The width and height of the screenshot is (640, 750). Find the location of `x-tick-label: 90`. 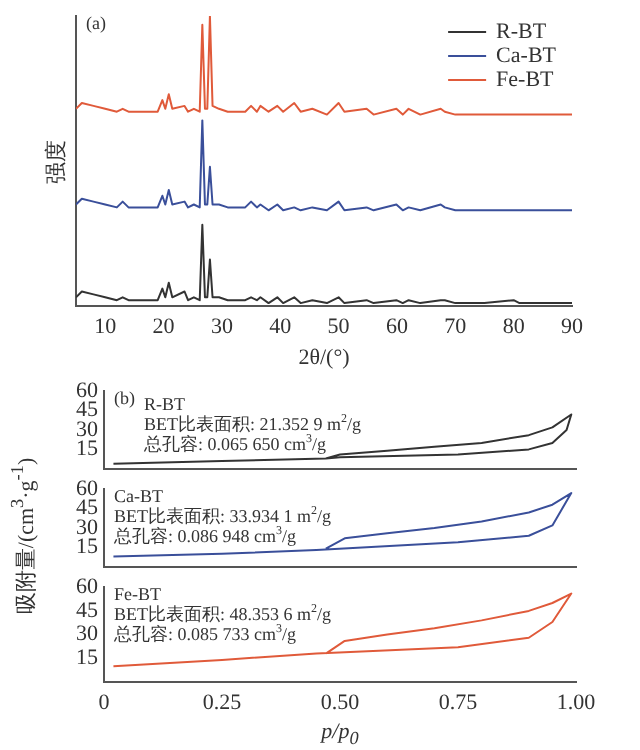

x-tick-label: 90 is located at coordinates (572, 326).